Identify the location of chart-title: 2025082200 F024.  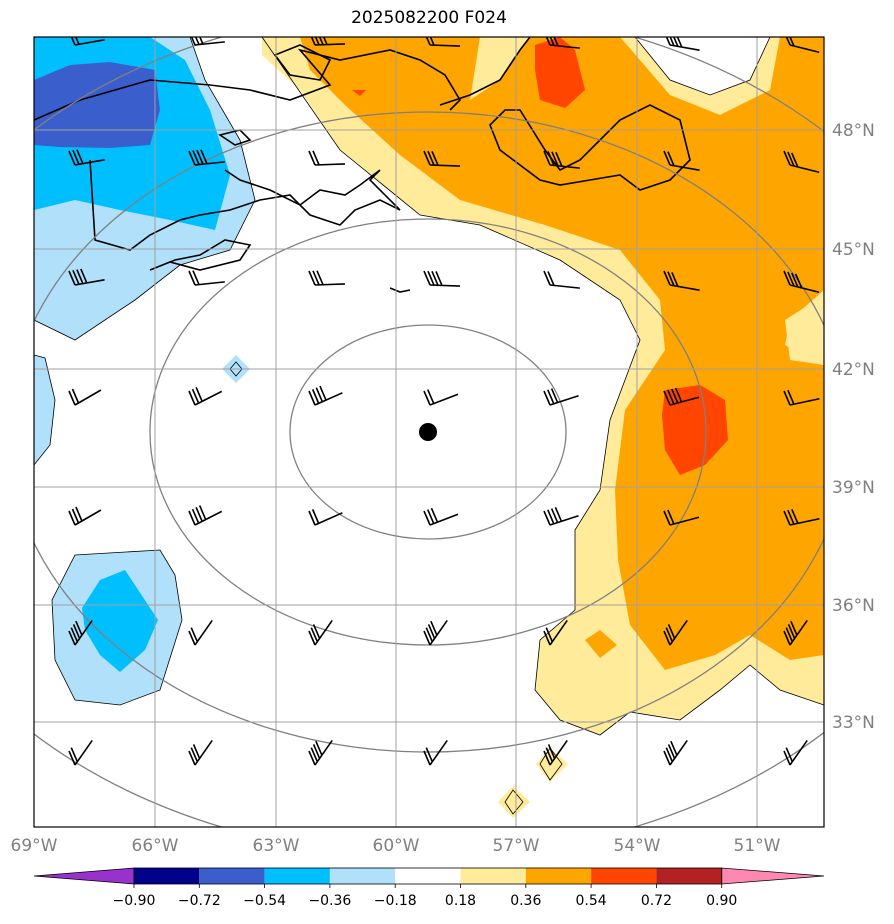
(429, 18).